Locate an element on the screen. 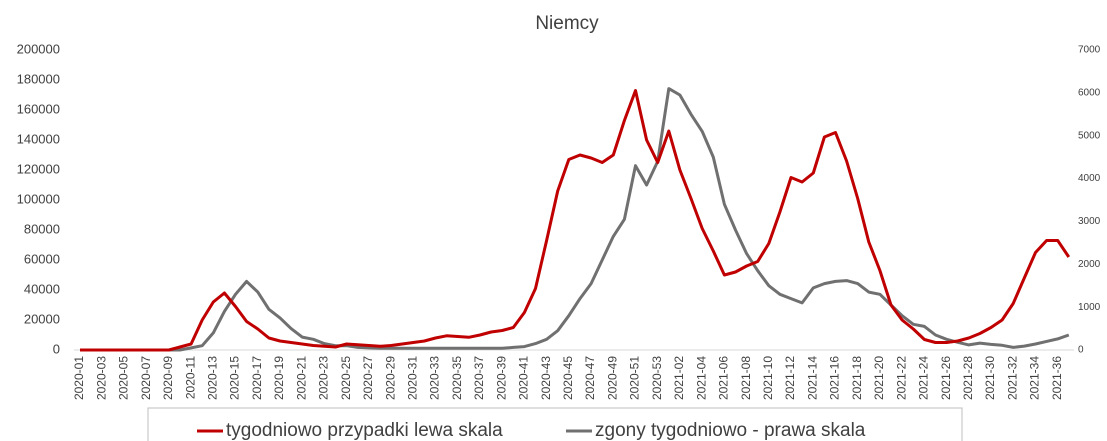  x-tick-label: 2021-18 is located at coordinates (857, 378).